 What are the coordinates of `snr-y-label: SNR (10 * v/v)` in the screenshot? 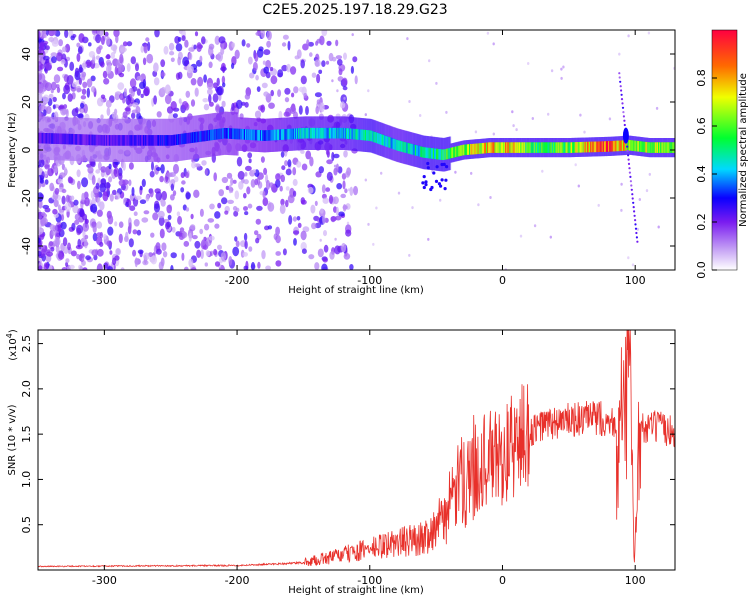 It's located at (12, 439).